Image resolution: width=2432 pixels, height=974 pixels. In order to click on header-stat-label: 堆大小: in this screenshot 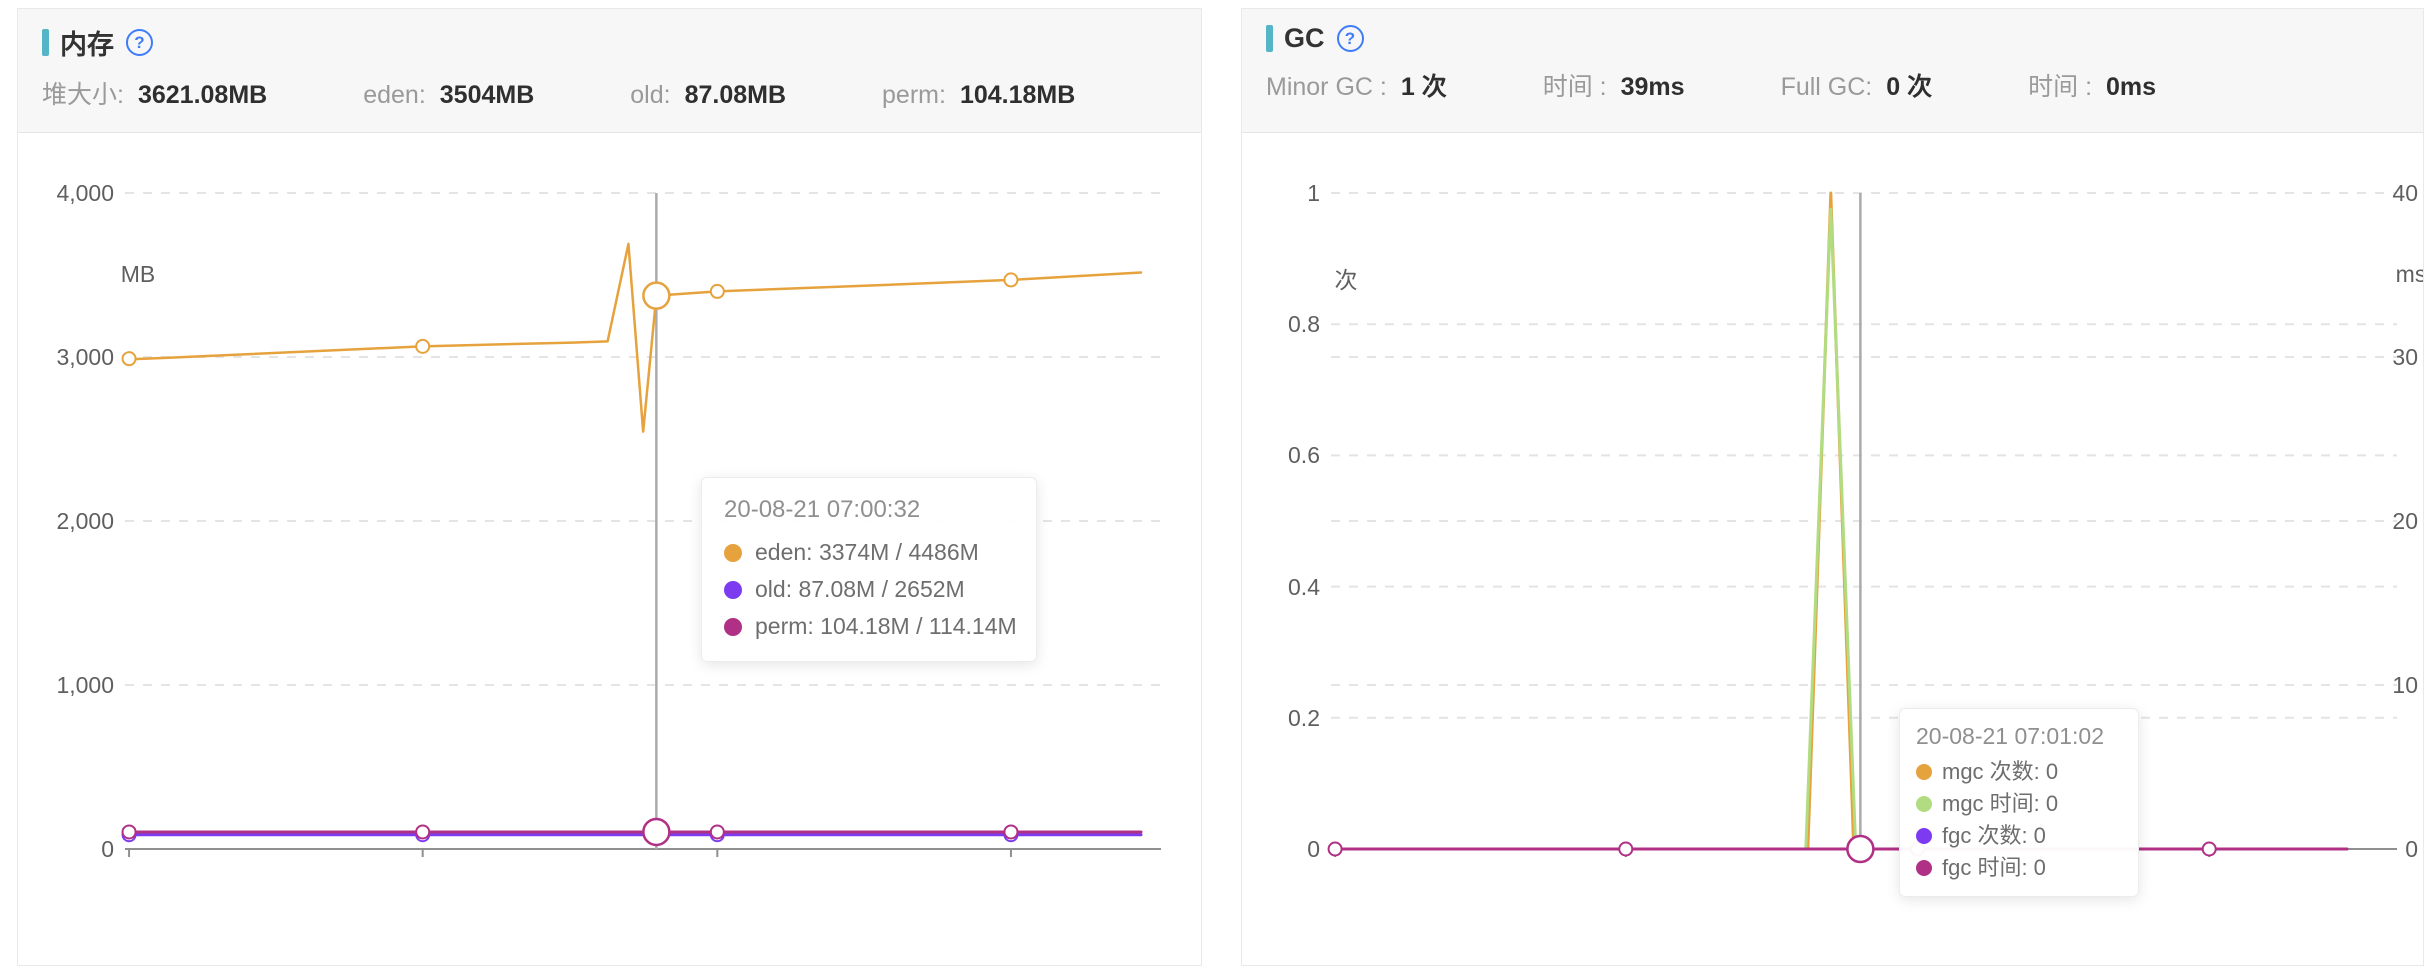, I will do `click(83, 95)`.